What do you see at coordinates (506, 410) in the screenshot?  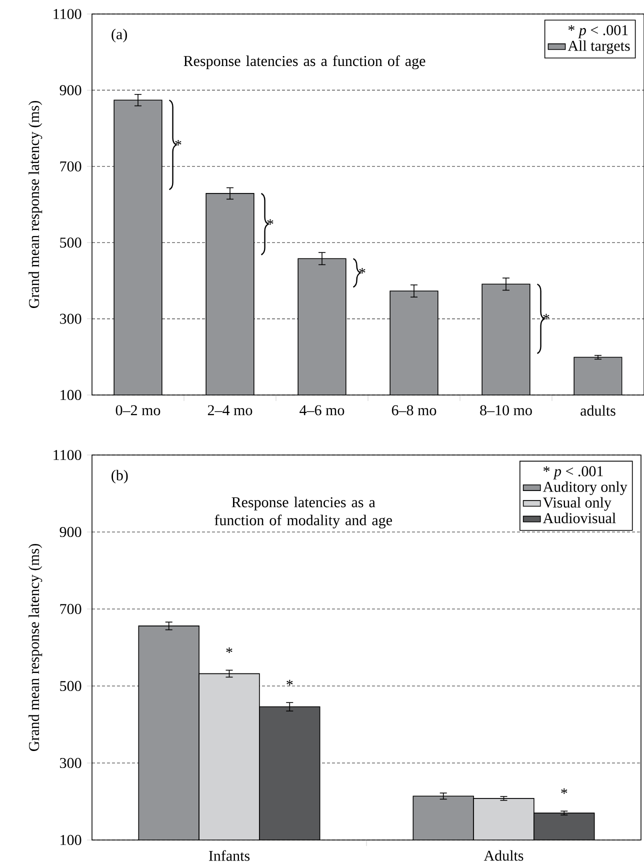 I see `x-tick-label: 8–10 mo` at bounding box center [506, 410].